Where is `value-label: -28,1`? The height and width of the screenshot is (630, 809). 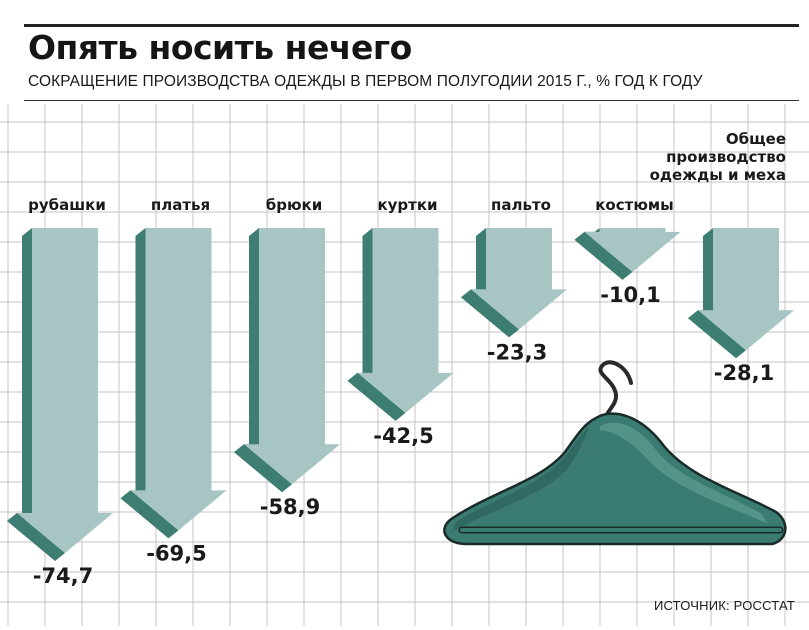
value-label: -28,1 is located at coordinates (744, 373).